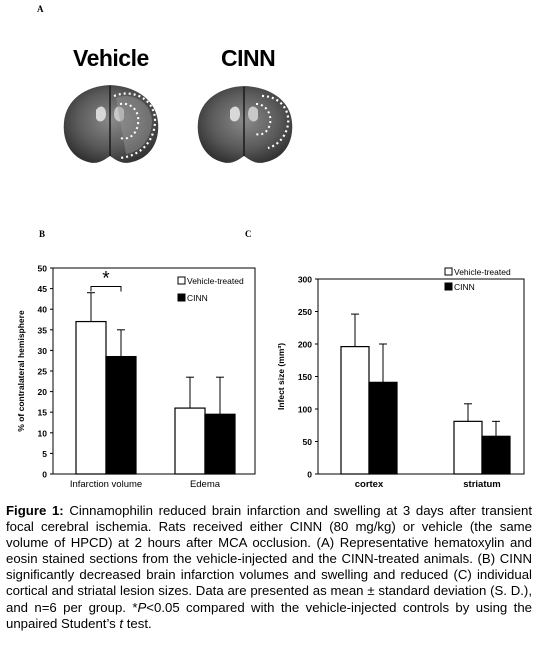 Image resolution: width=536 pixels, height=670 pixels. What do you see at coordinates (106, 279) in the screenshot?
I see `significance-star: *` at bounding box center [106, 279].